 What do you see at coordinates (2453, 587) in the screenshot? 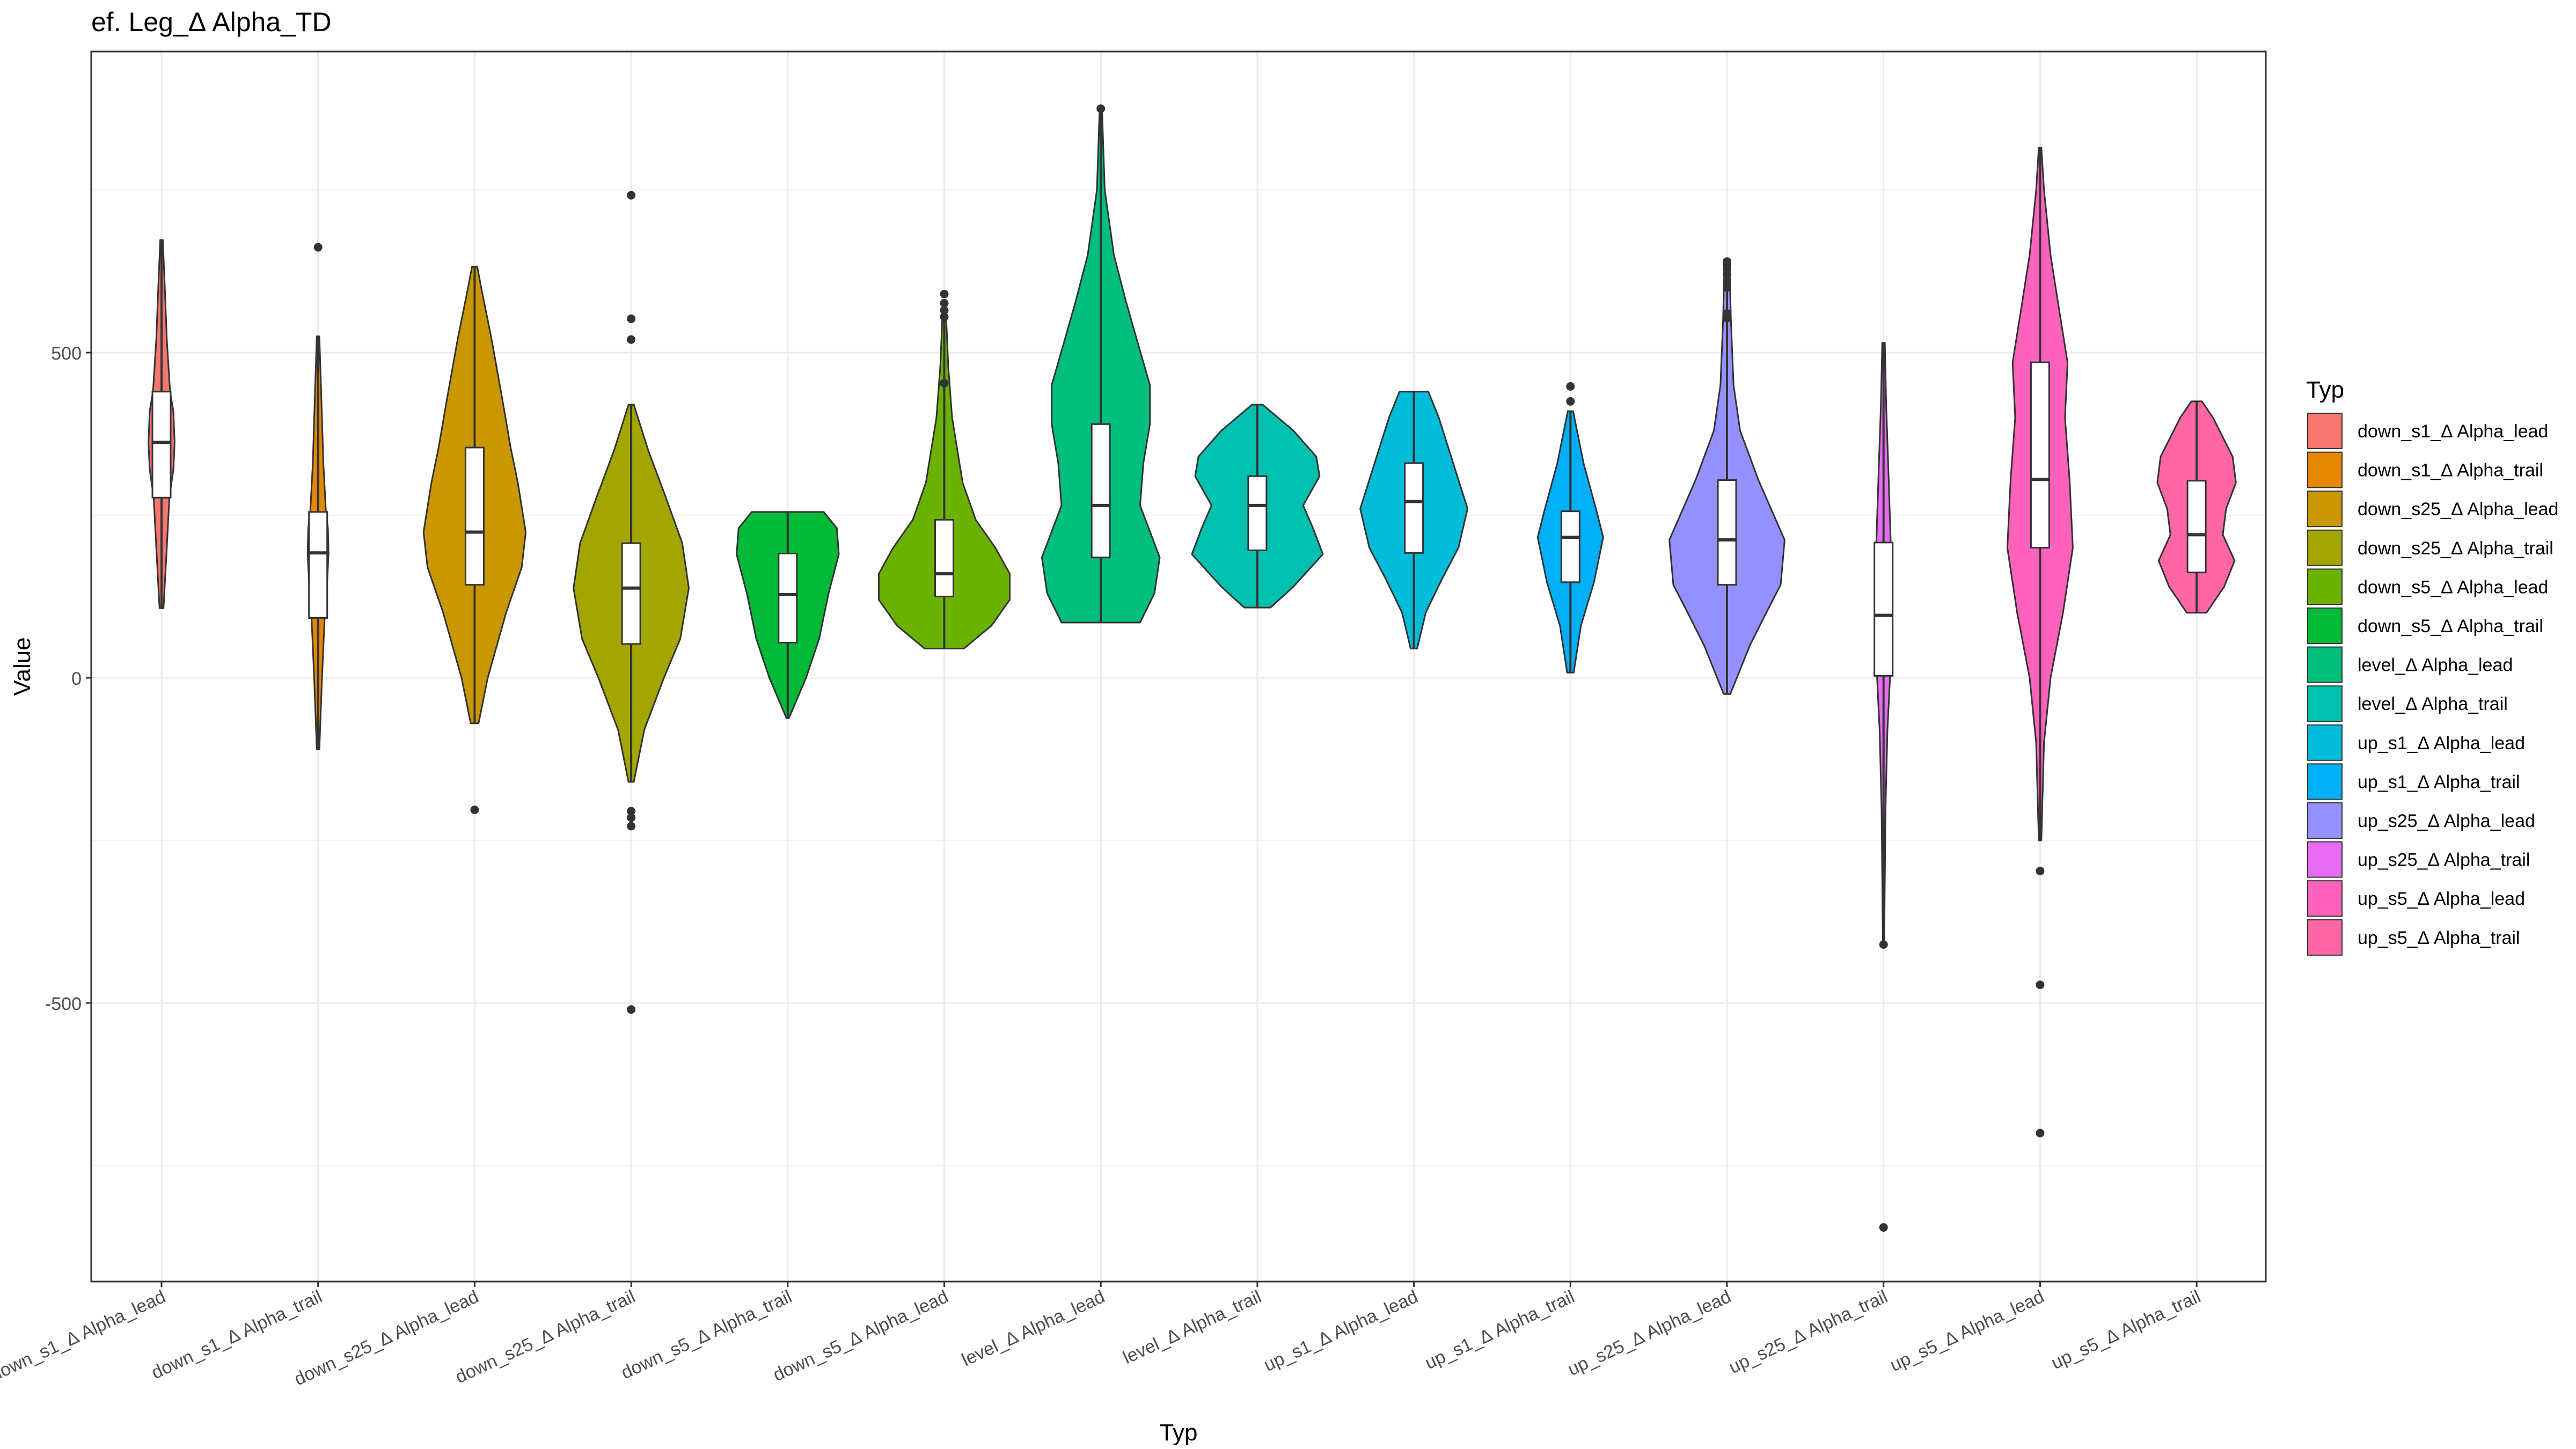
I see `legend-label: down_s5_Δ Alpha_lead` at bounding box center [2453, 587].